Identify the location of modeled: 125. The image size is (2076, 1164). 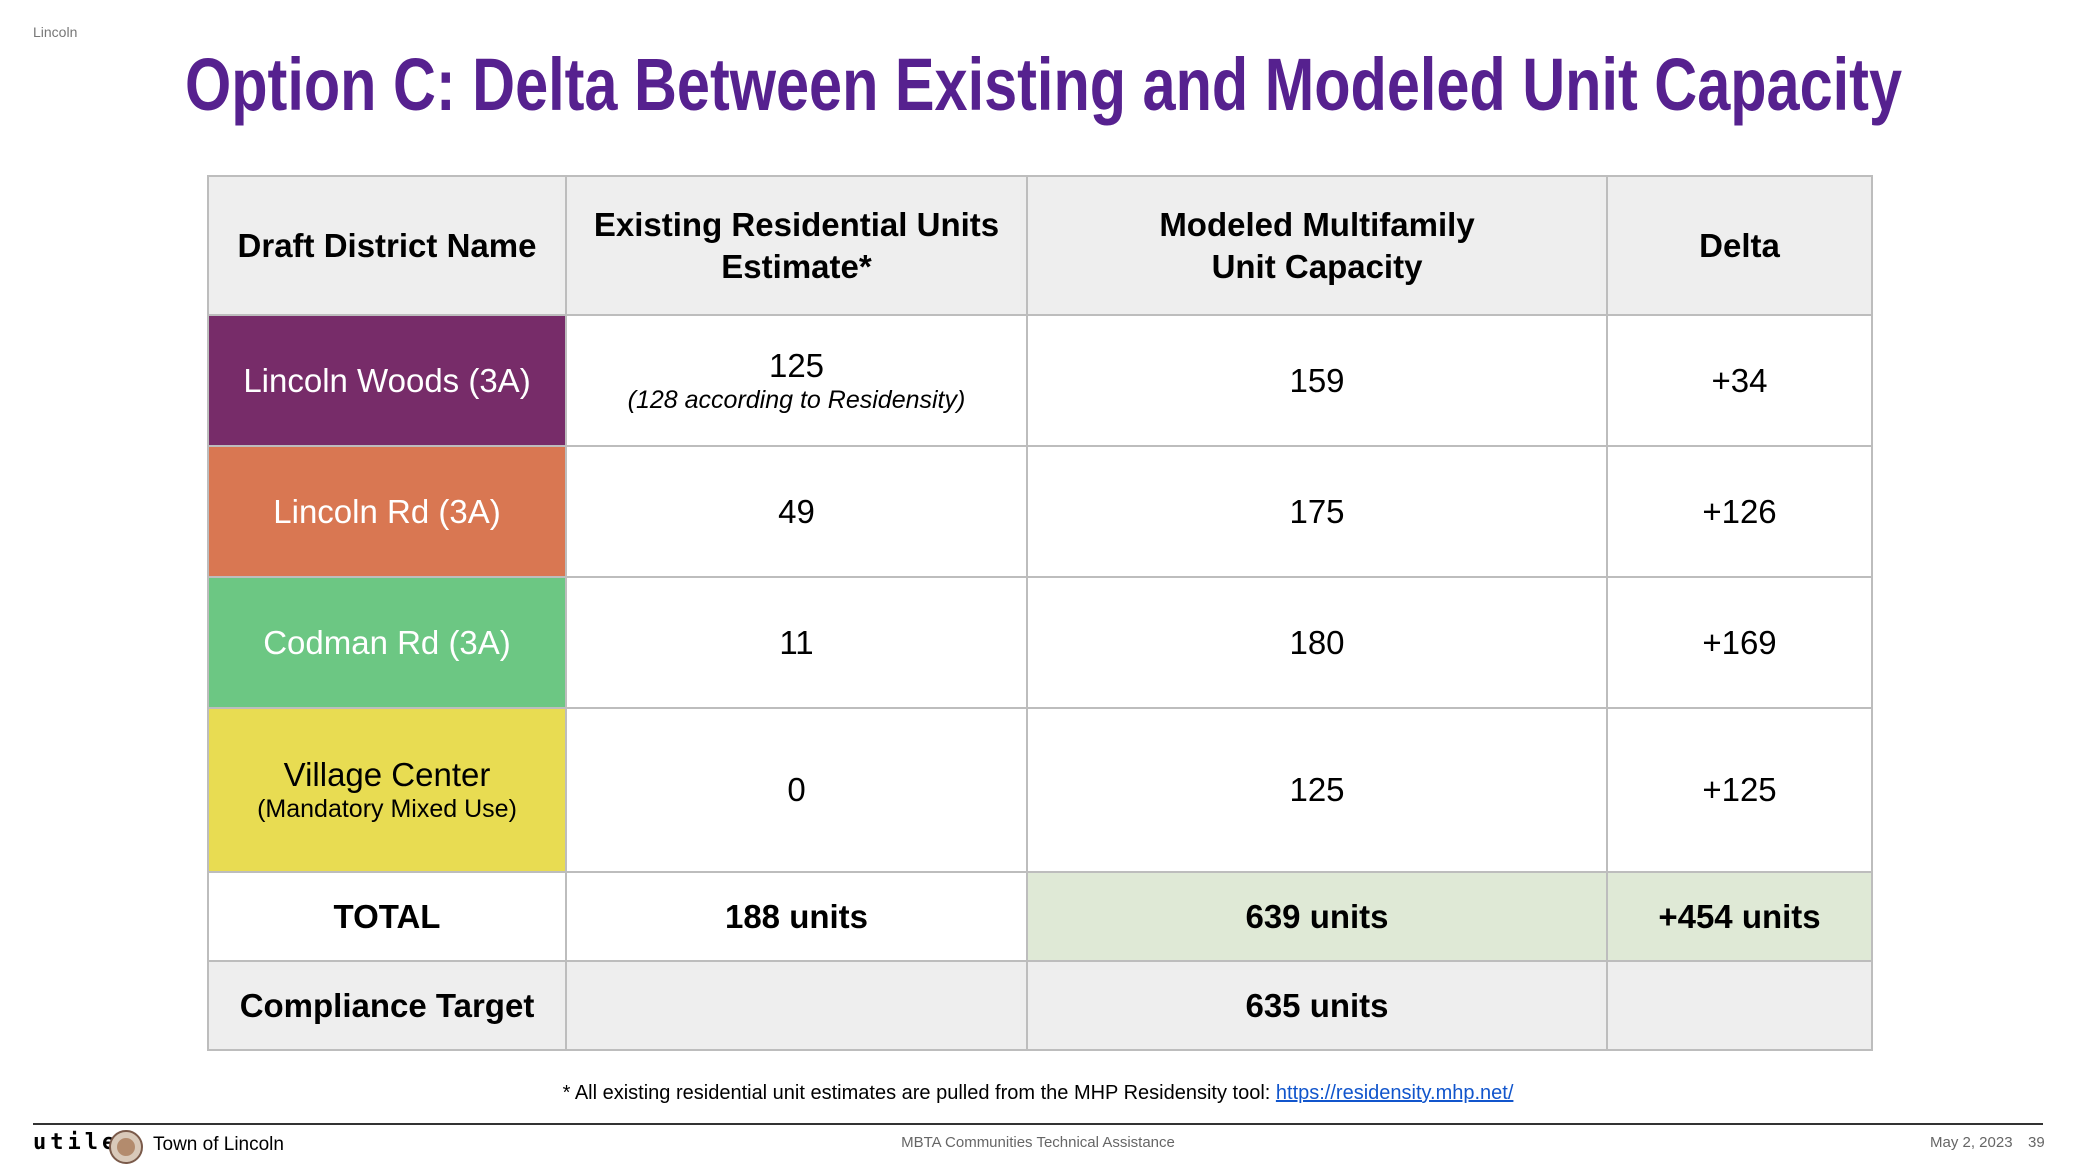
(1317, 790).